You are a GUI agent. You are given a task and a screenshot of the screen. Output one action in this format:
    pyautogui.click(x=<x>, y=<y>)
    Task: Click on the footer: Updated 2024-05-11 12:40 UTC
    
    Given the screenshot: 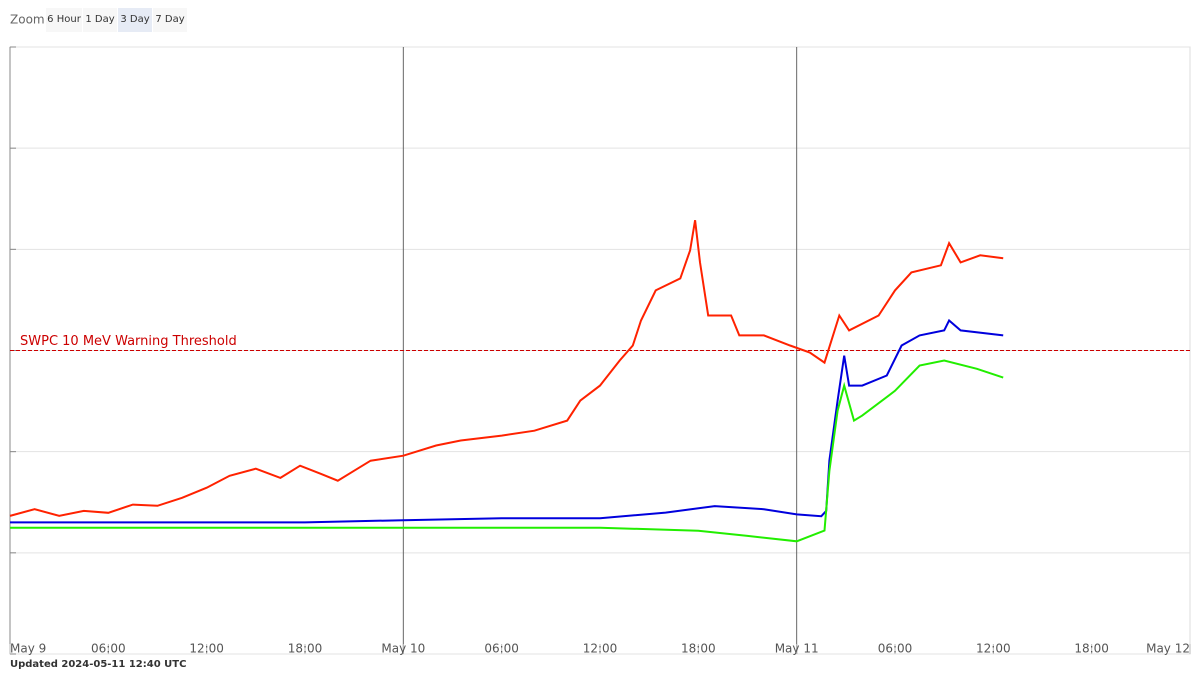 What is the action you would take?
    pyautogui.click(x=98, y=664)
    